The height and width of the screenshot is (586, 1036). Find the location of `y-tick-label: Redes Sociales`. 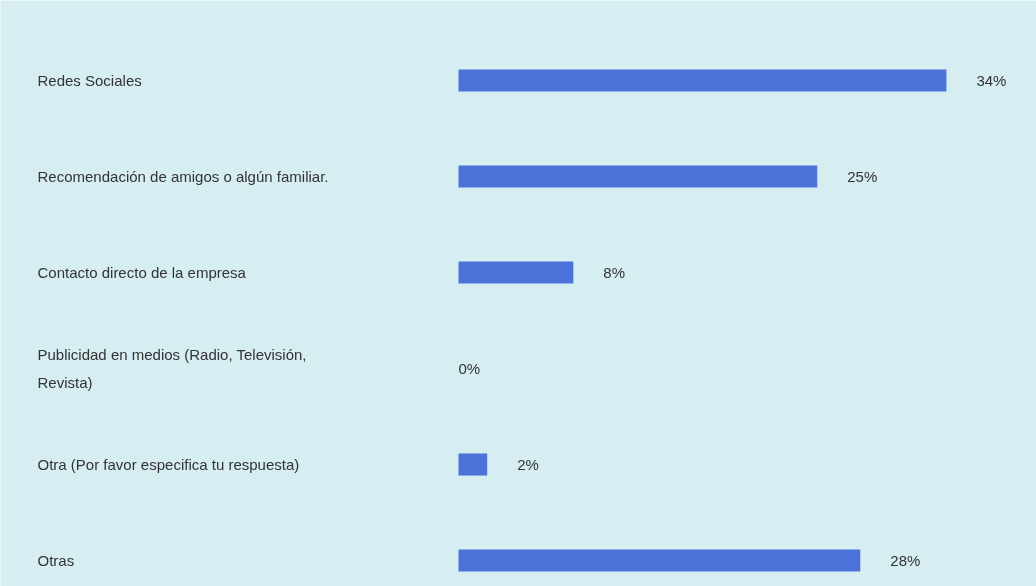

y-tick-label: Redes Sociales is located at coordinates (89, 80).